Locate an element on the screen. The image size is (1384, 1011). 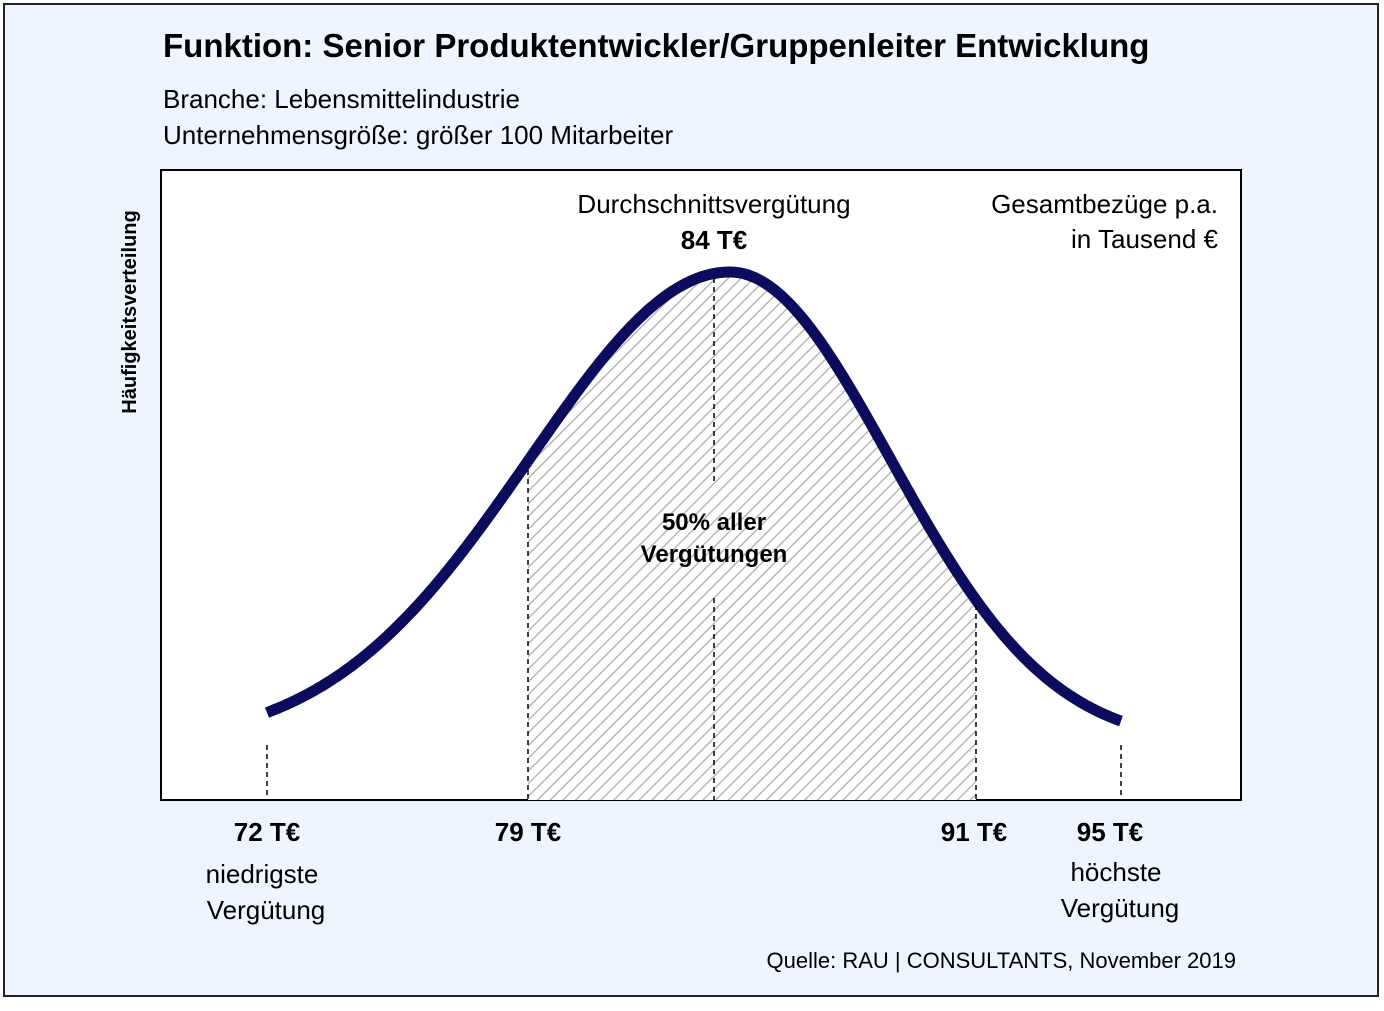
marker-label: 79 T€ is located at coordinates (528, 832).